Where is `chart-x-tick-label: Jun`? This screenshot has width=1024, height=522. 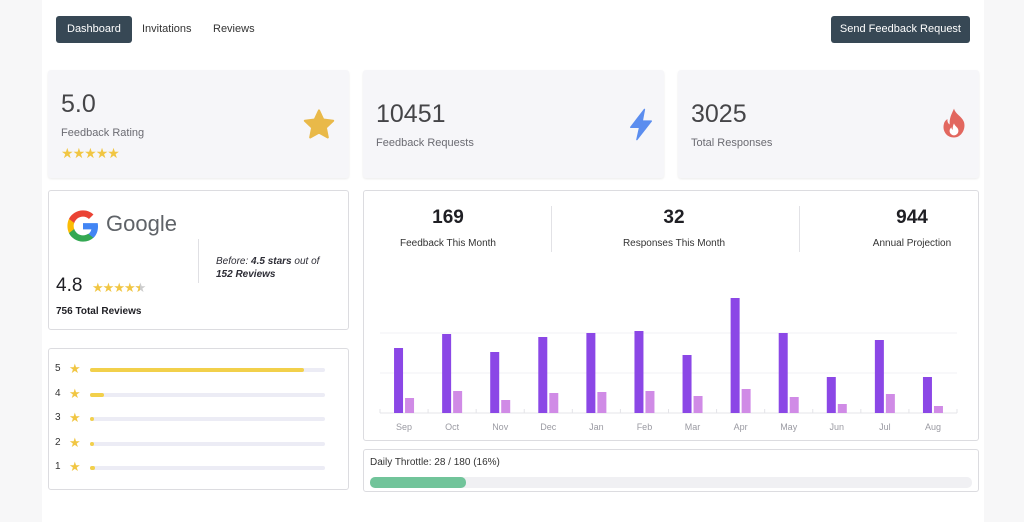 chart-x-tick-label: Jun is located at coordinates (837, 427).